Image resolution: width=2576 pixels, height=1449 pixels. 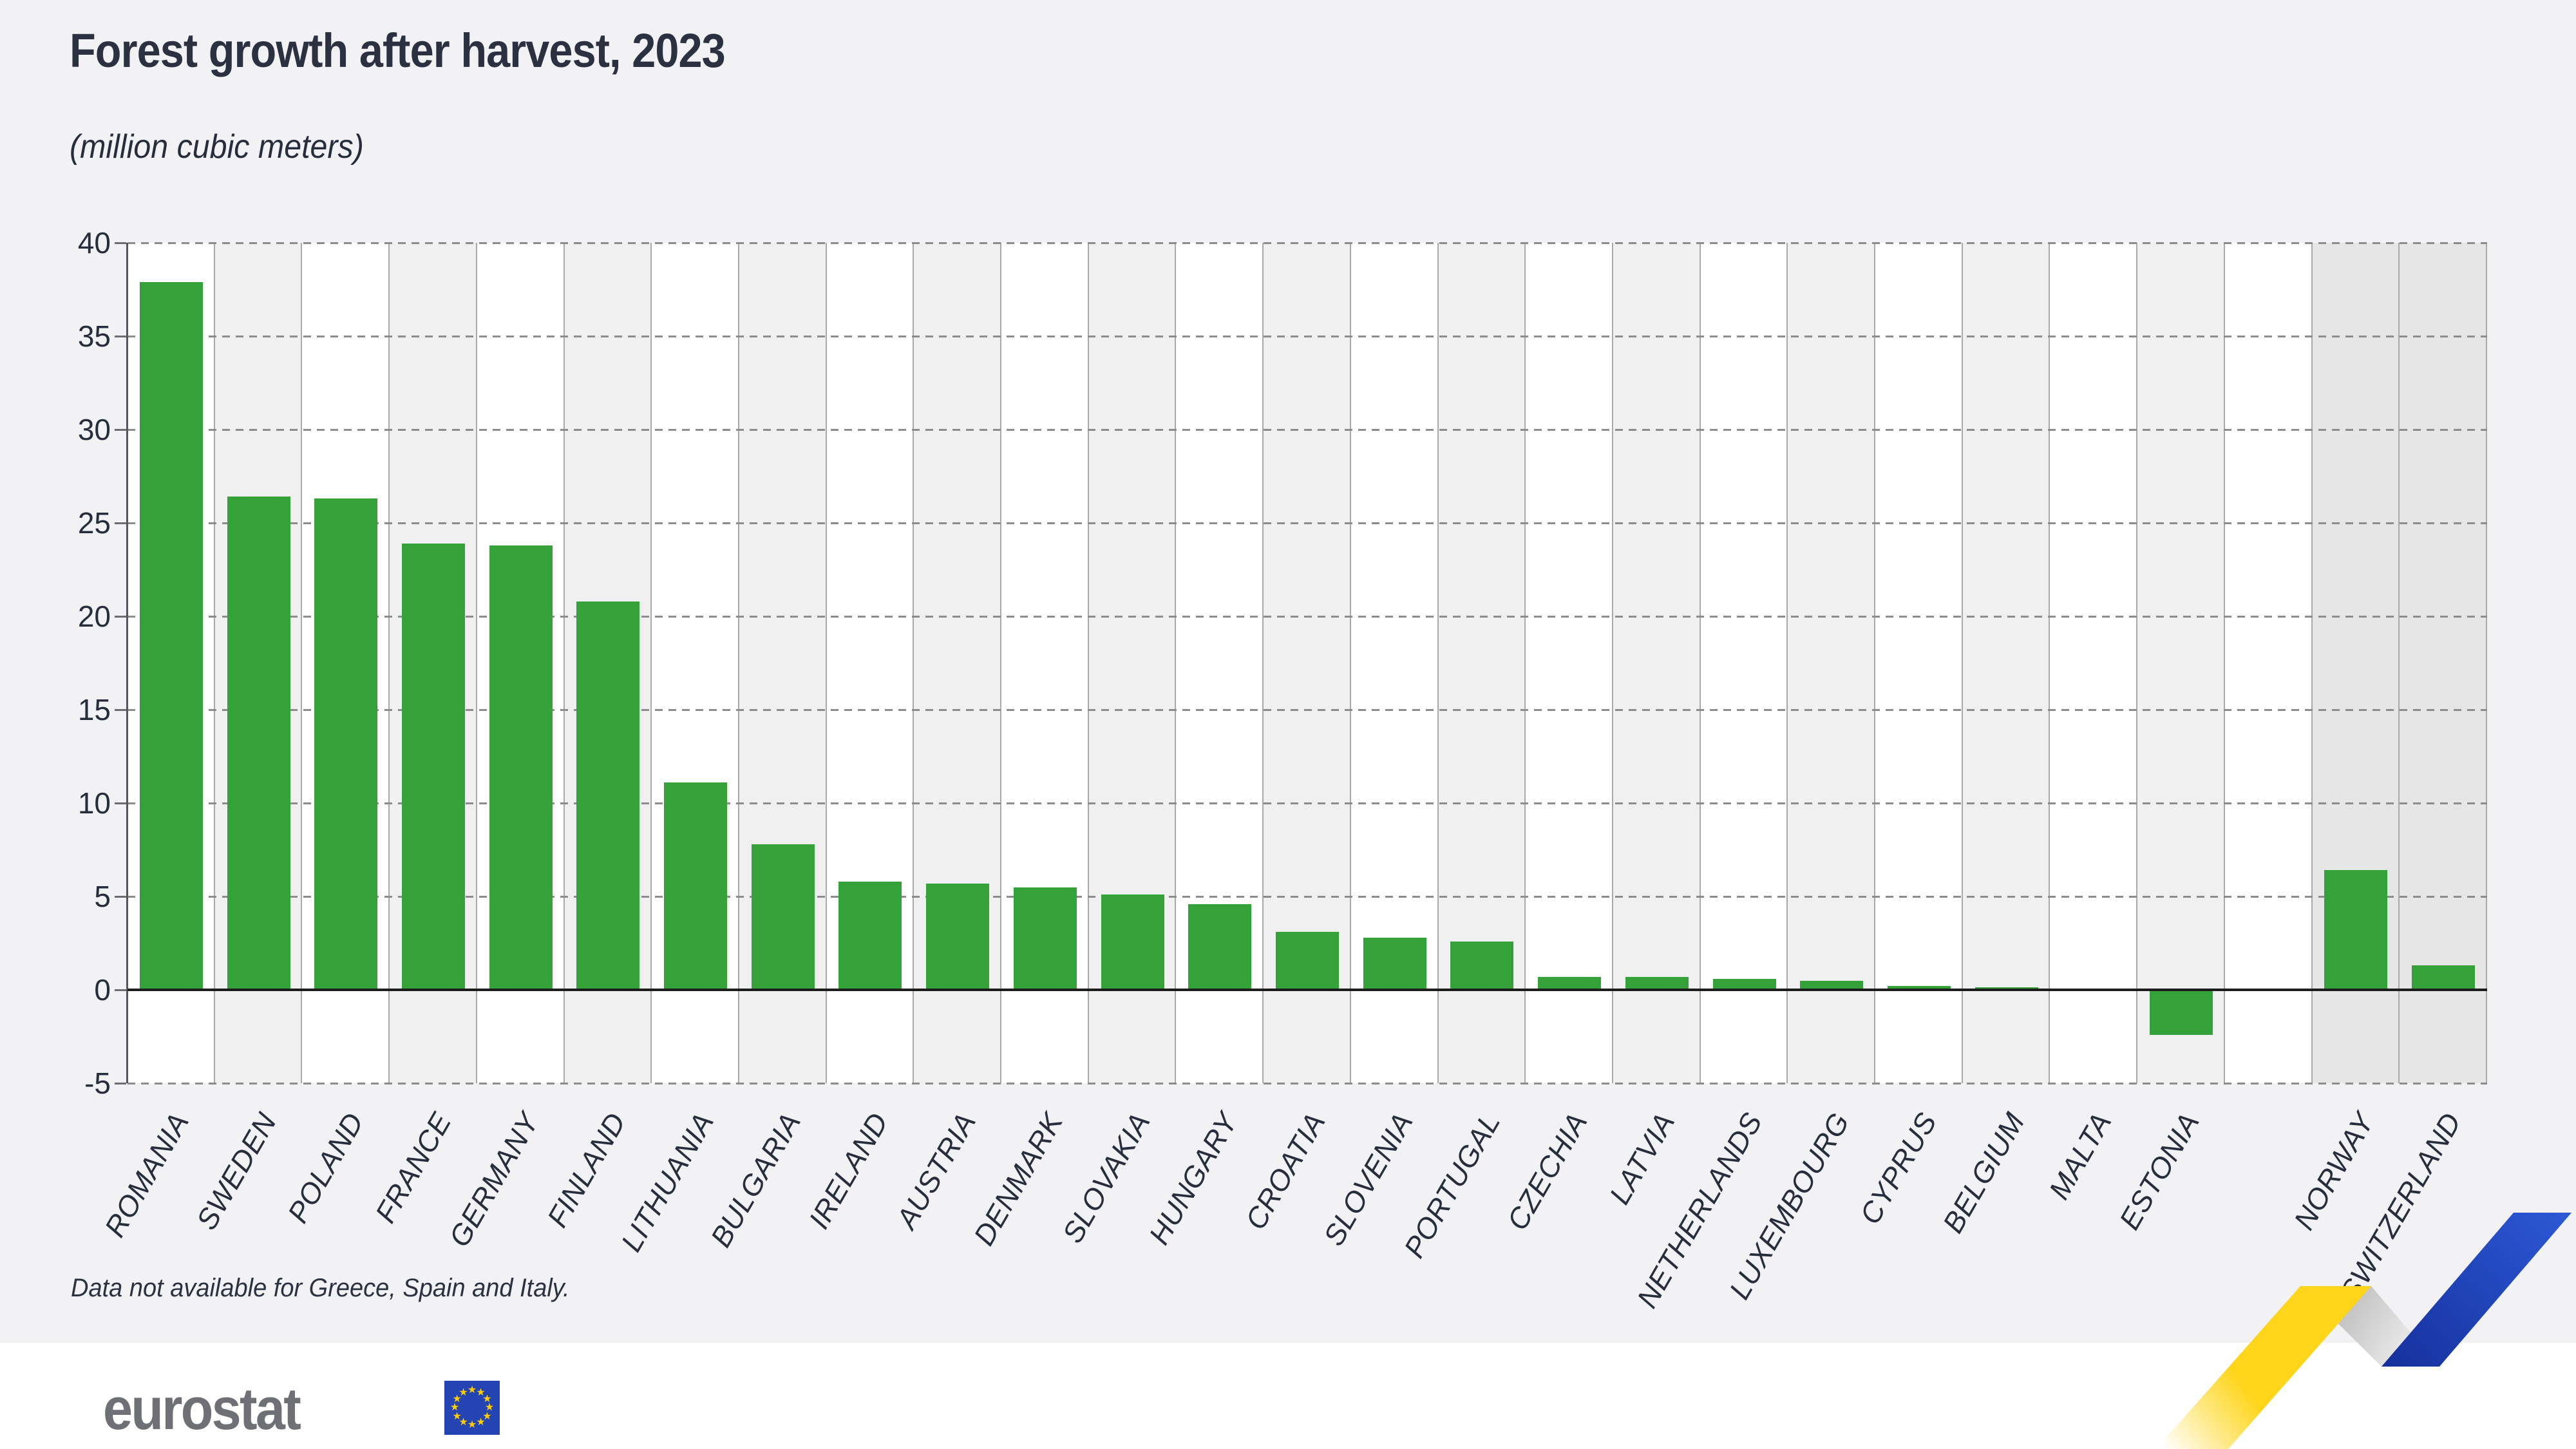 I want to click on bar-austria, so click(x=958, y=937).